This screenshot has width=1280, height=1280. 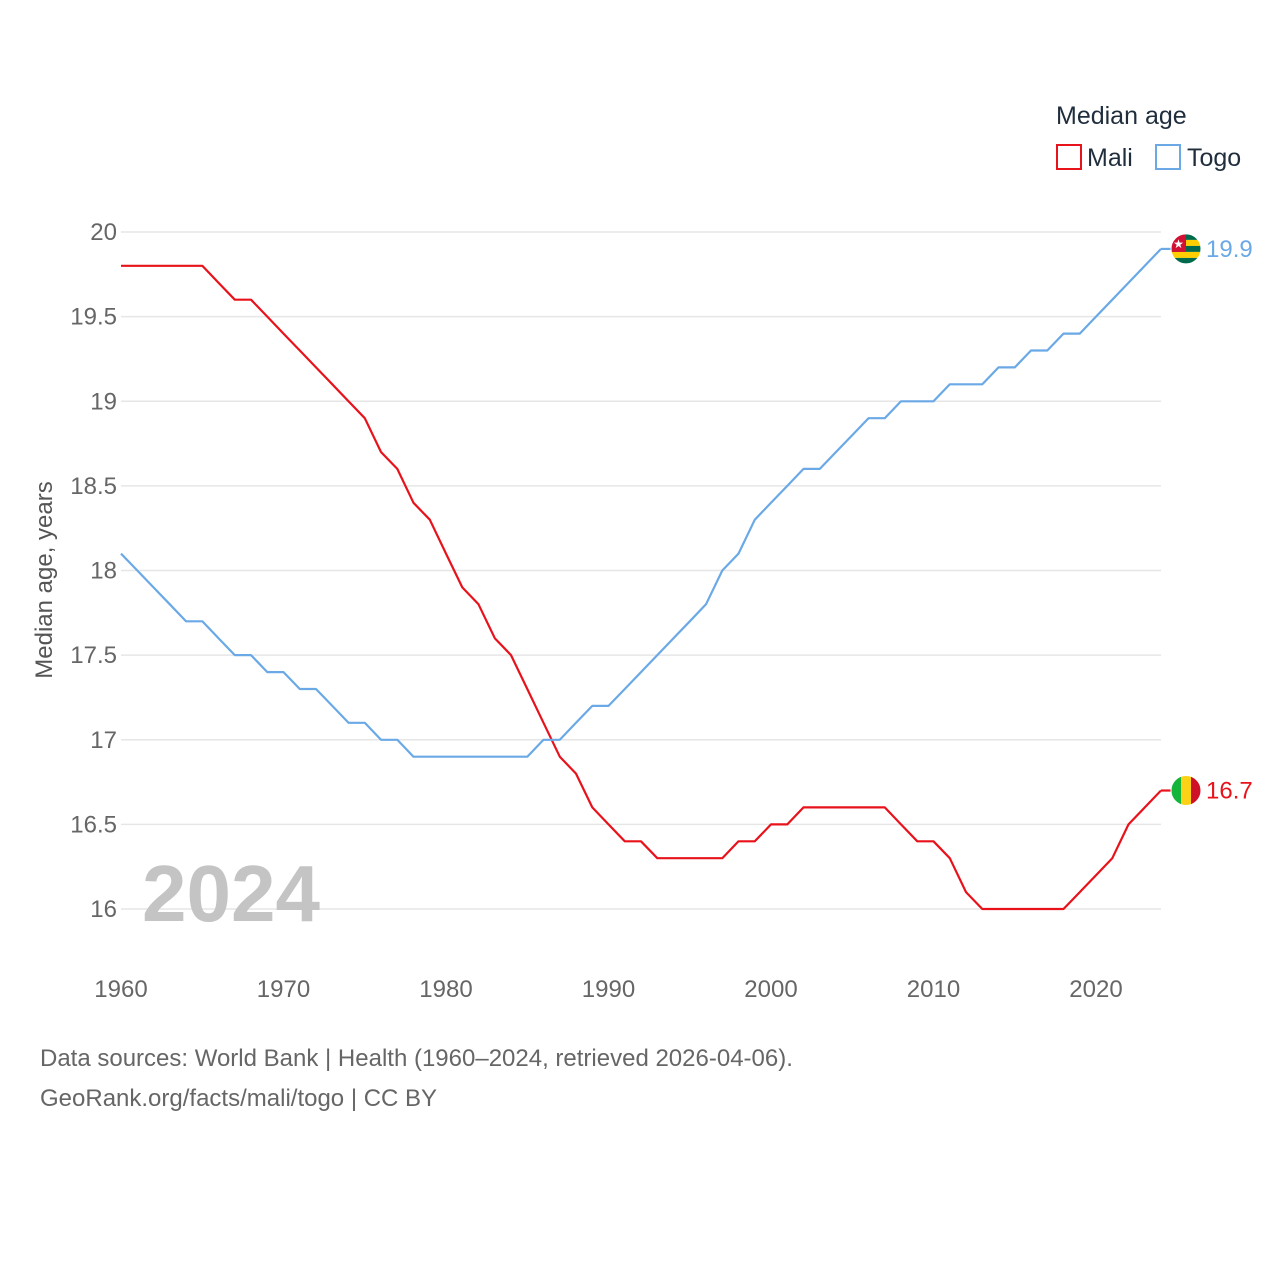 I want to click on legend-swatch-mali, so click(x=1069, y=157).